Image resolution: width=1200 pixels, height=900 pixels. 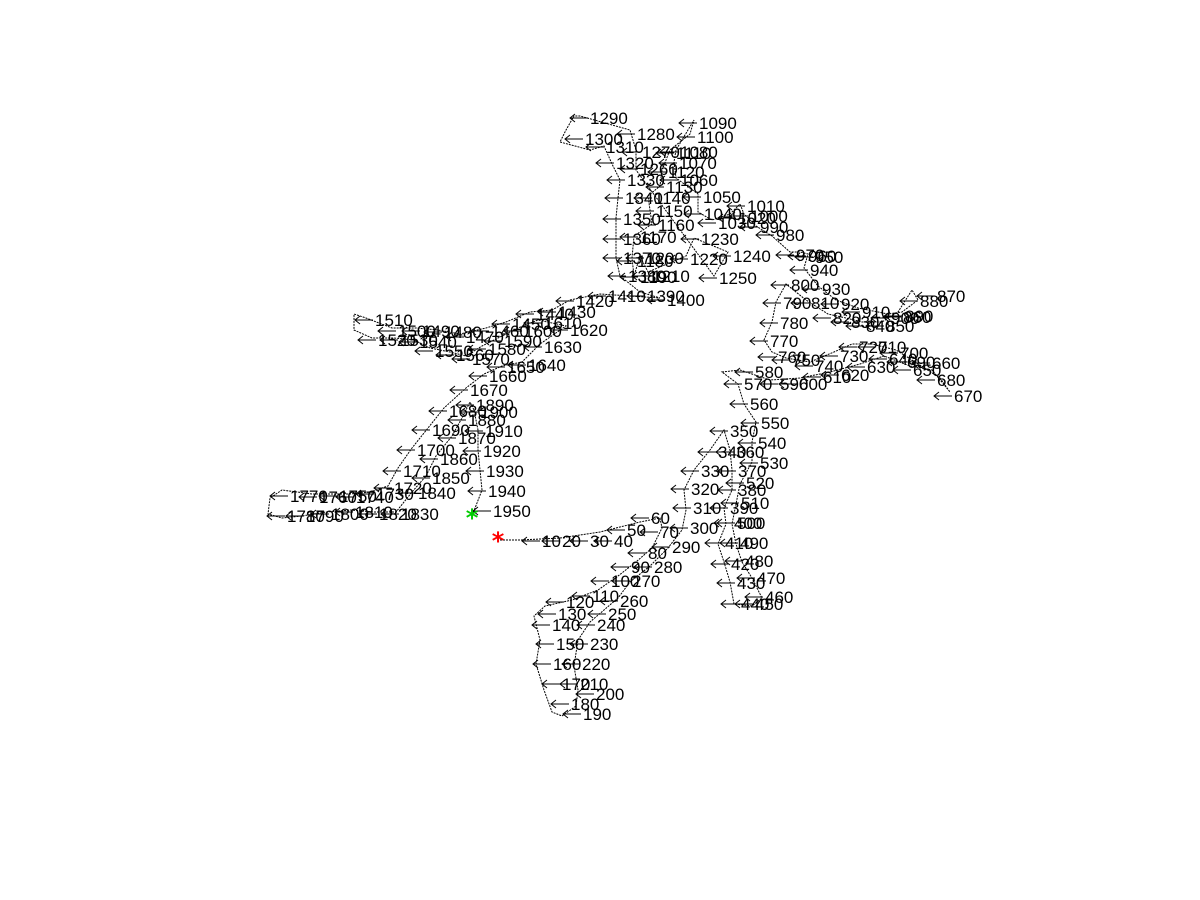 I want to click on step-label-text: 1060, so click(x=699, y=180).